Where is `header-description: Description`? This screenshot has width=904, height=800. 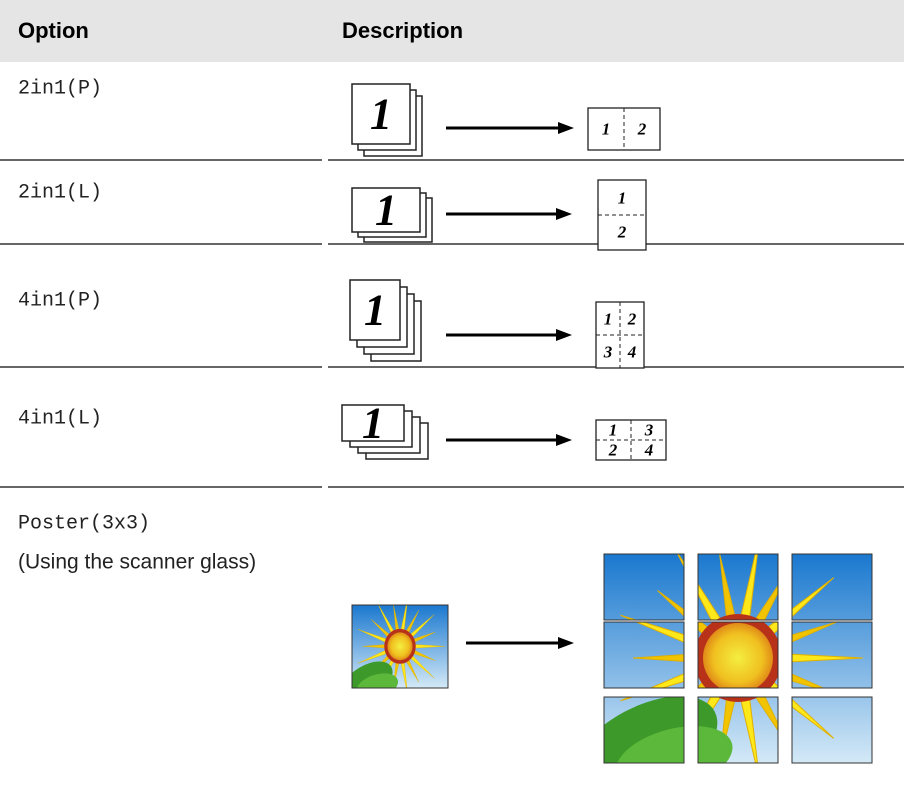
header-description: Description is located at coordinates (402, 30).